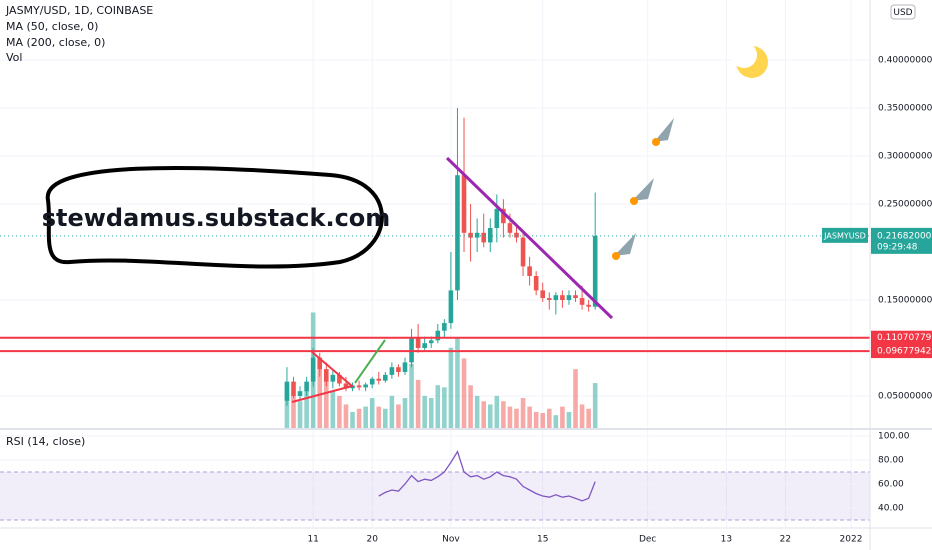 The image size is (932, 550). Describe the element at coordinates (901, 351) in the screenshot. I see `level-badge` at that location.